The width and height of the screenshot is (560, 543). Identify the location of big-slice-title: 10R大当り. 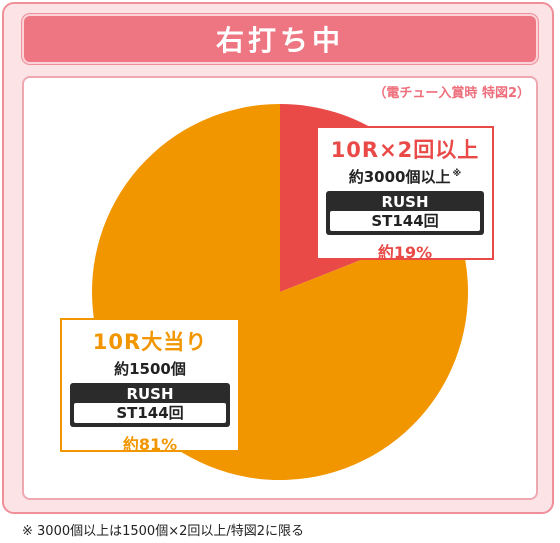
(150, 342).